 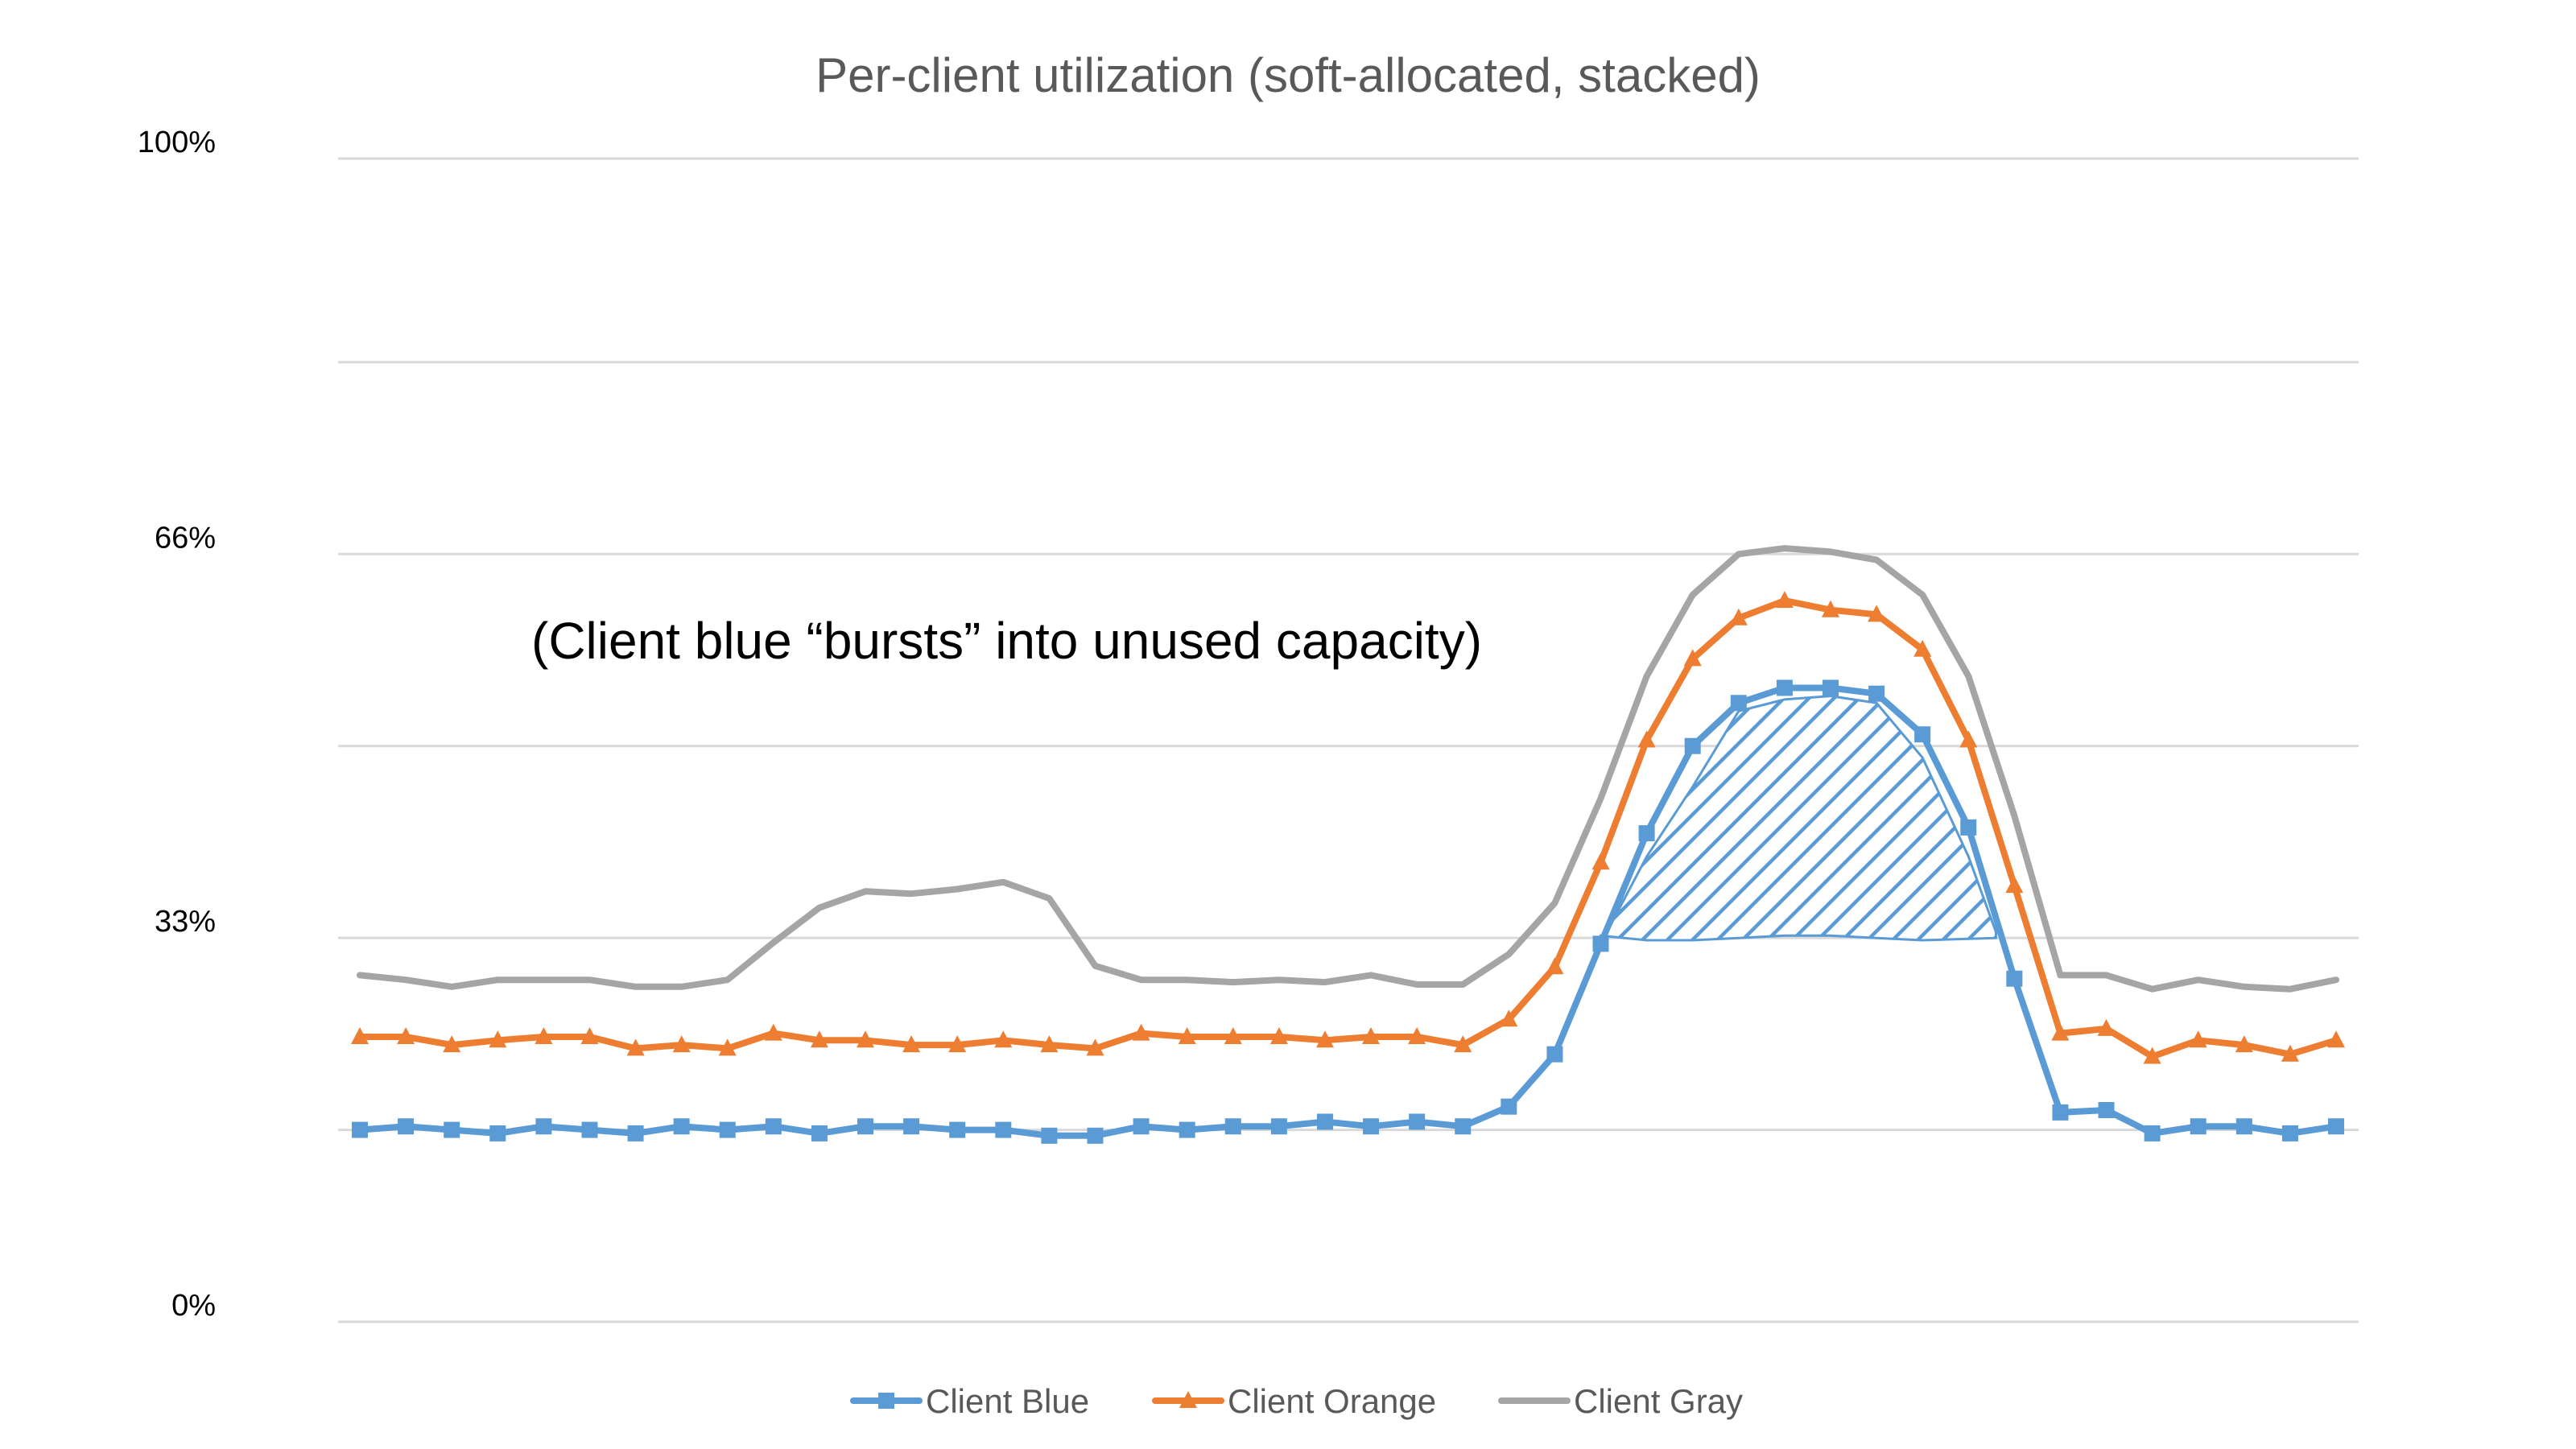 I want to click on legend-item-client-gray: Client Gray, so click(x=1620, y=1401).